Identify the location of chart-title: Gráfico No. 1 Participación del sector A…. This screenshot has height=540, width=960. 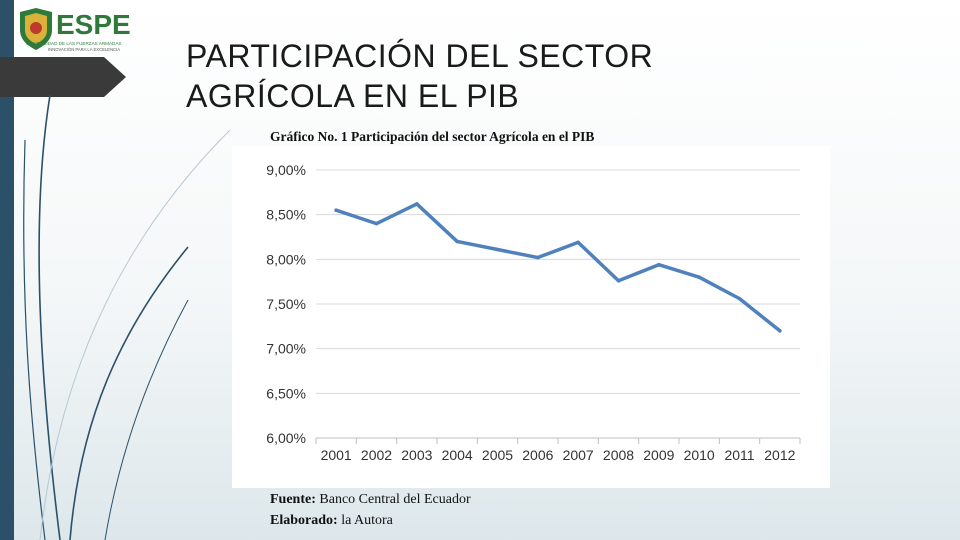
(432, 136).